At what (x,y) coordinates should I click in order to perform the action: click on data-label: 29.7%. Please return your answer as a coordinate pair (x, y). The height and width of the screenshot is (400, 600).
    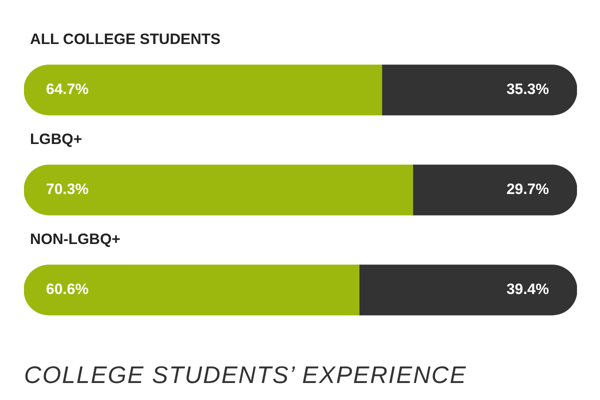
    Looking at the image, I should click on (527, 189).